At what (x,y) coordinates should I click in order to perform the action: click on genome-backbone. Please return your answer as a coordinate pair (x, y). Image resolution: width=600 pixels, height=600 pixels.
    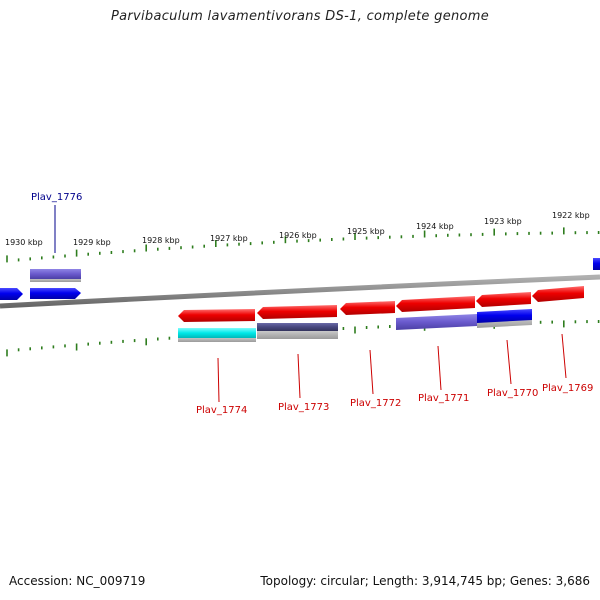
    Looking at the image, I should click on (300, 291).